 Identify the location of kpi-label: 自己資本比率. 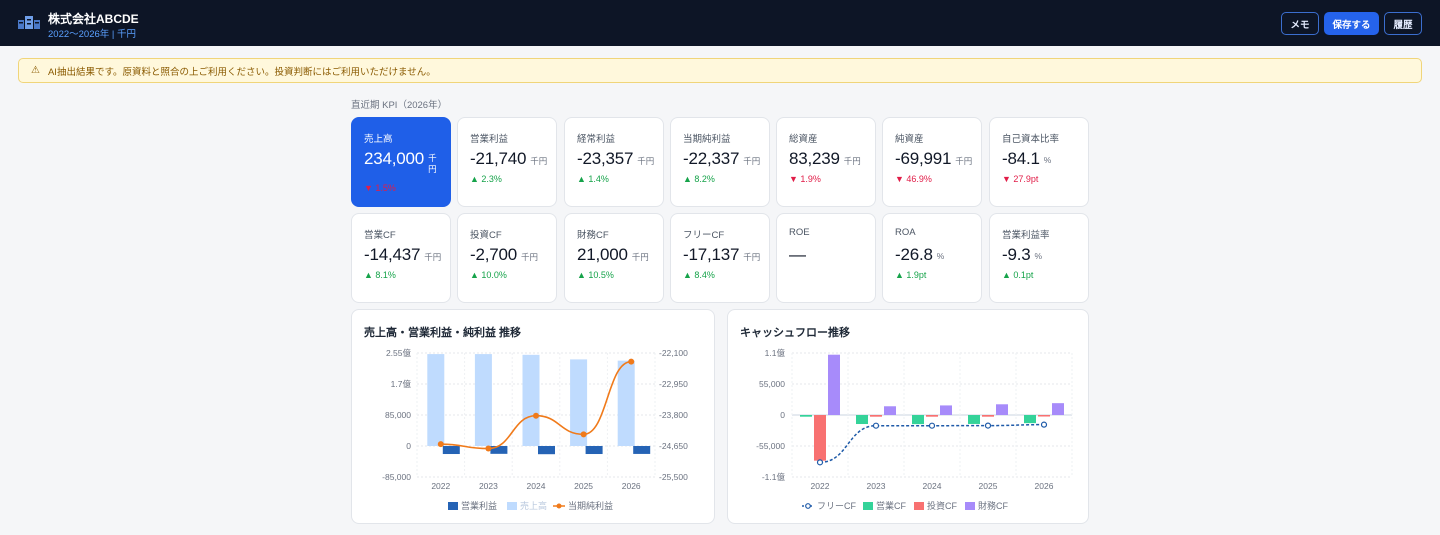
(1031, 139).